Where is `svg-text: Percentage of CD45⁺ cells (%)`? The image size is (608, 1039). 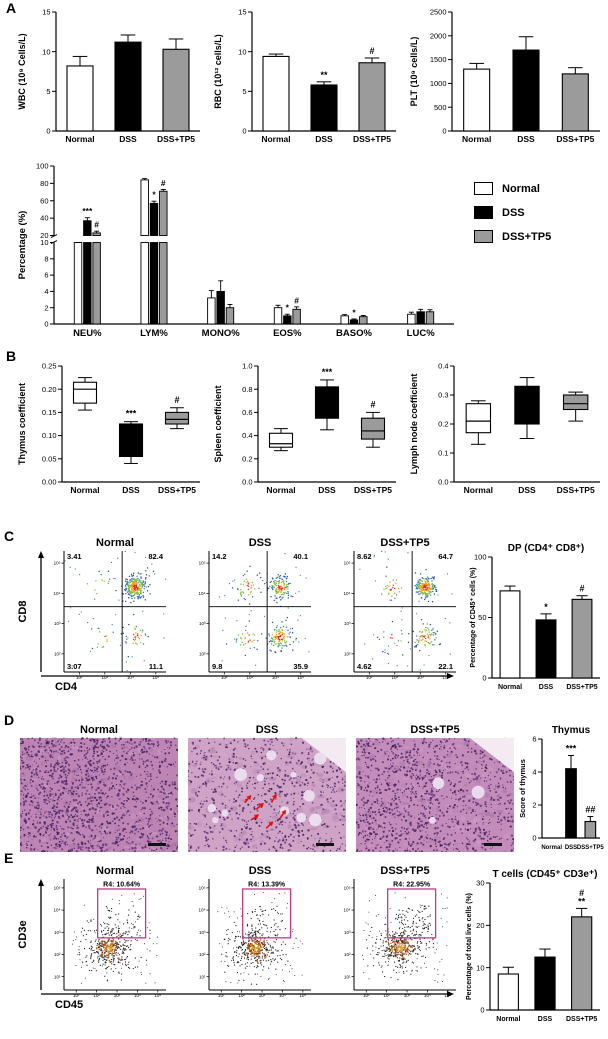 svg-text: Percentage of CD45⁺ cells (%) is located at coordinates (473, 617).